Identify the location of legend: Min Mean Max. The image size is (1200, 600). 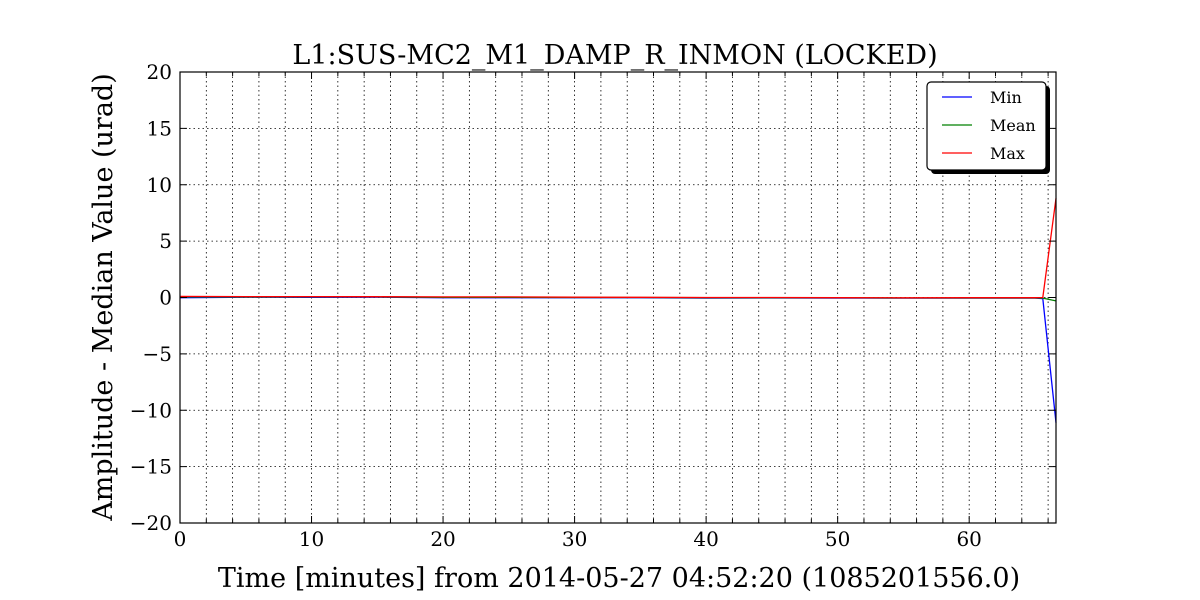
(988, 127).